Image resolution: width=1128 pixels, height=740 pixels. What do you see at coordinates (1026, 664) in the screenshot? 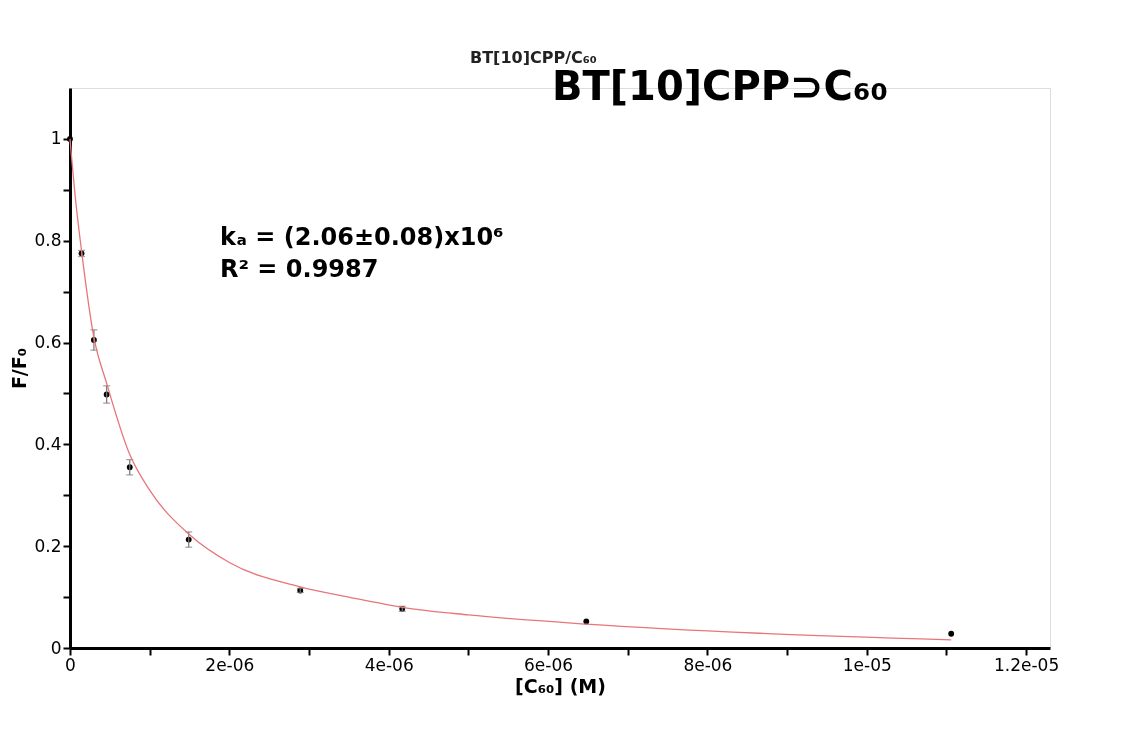
I see `x-tick-label: 1.2e-05` at bounding box center [1026, 664].